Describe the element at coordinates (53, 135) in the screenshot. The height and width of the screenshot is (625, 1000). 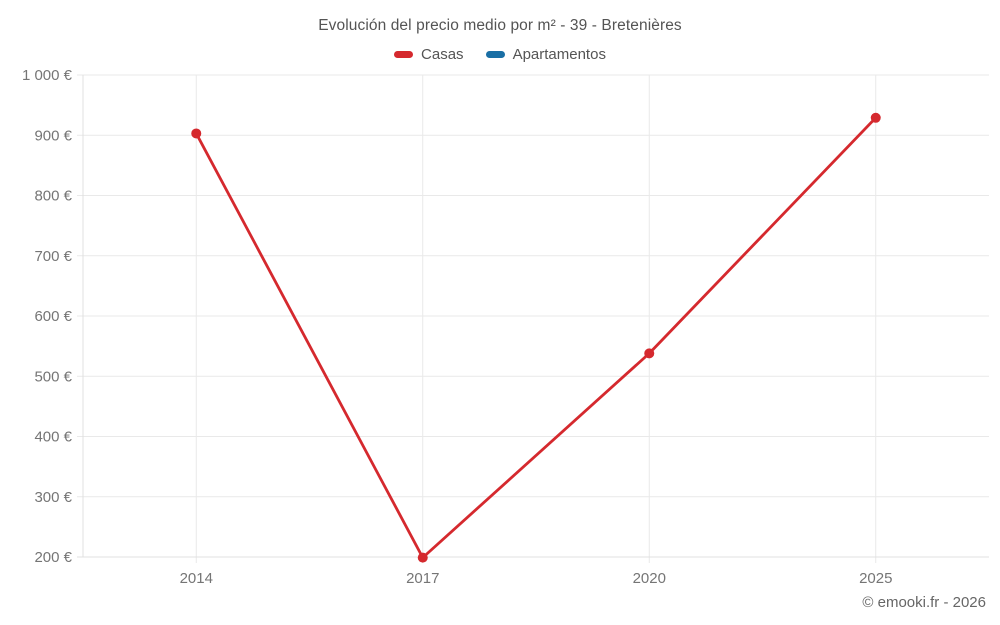
I see `y-tick-label: 900 €` at that location.